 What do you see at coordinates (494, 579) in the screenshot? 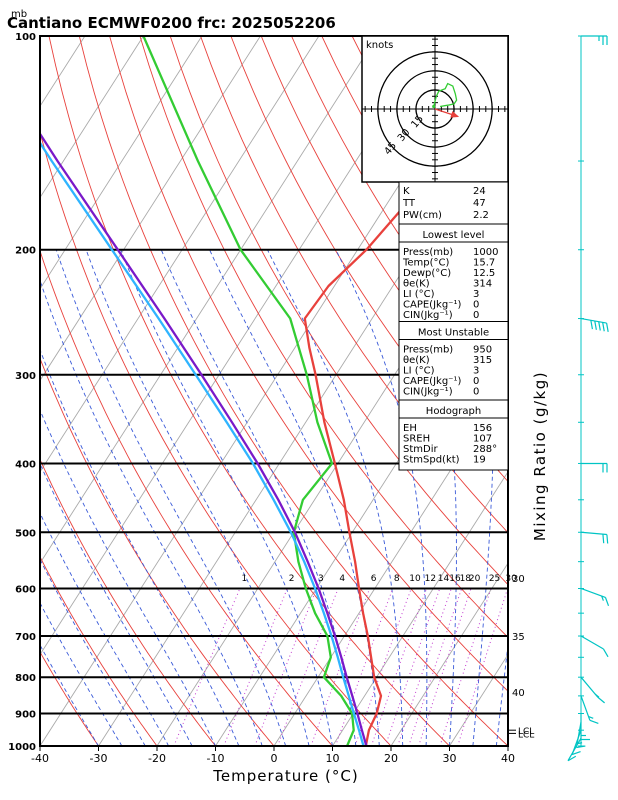
I see `mixing-ratio-label: 25` at bounding box center [494, 579].